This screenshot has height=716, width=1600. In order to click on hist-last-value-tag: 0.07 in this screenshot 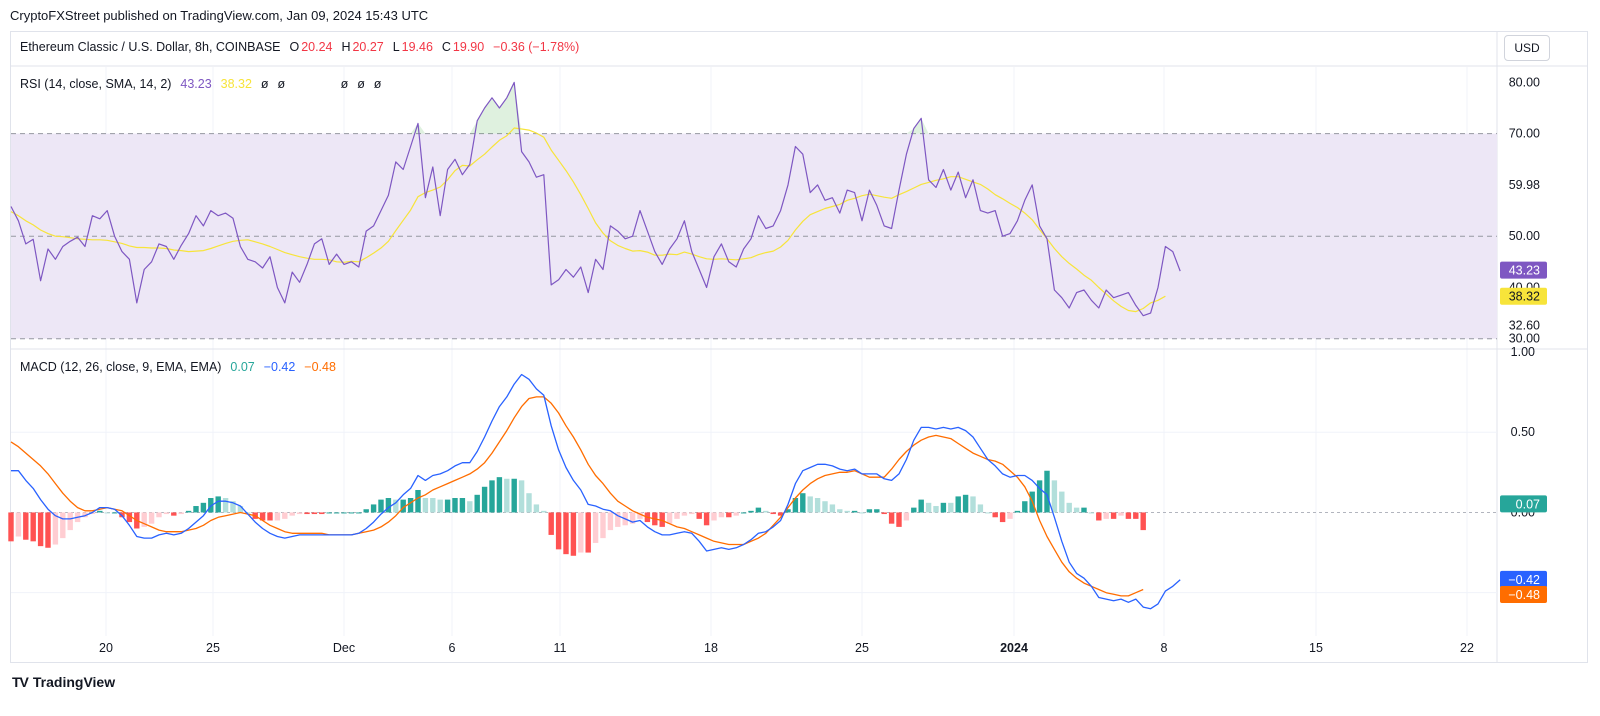, I will do `click(1528, 504)`.